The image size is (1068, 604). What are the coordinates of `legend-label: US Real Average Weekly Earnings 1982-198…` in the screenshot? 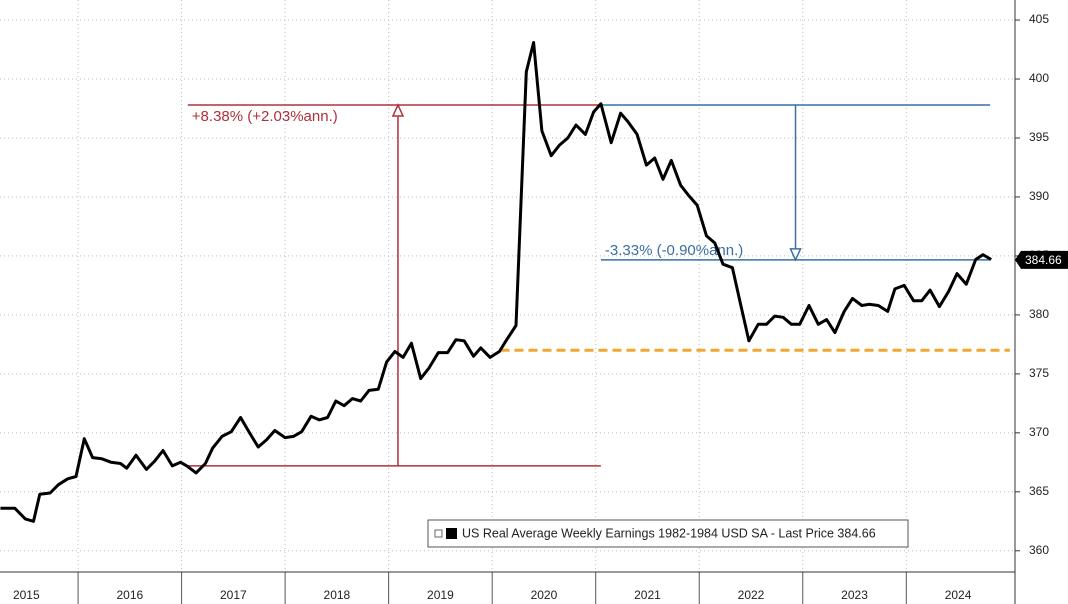 It's located at (669, 533).